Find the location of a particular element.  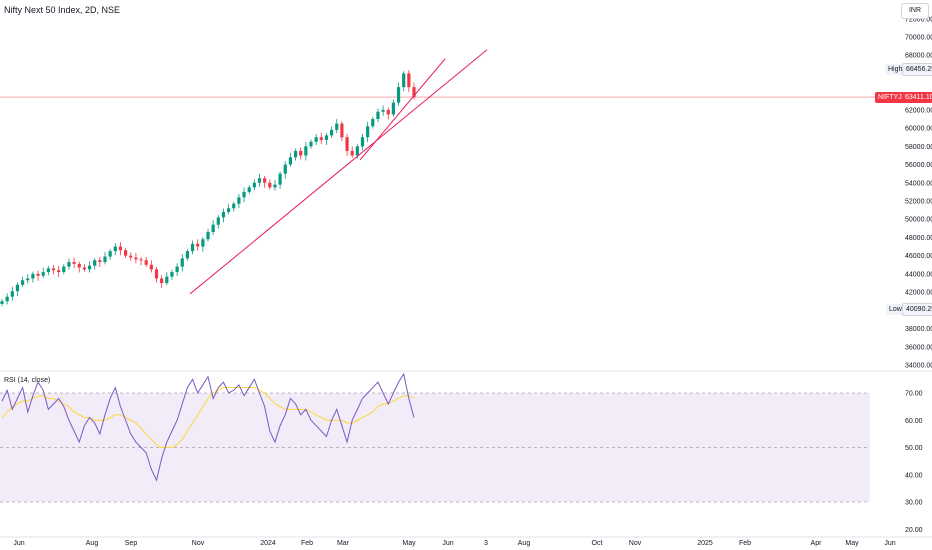

time-tick-label: Sep is located at coordinates (131, 543).